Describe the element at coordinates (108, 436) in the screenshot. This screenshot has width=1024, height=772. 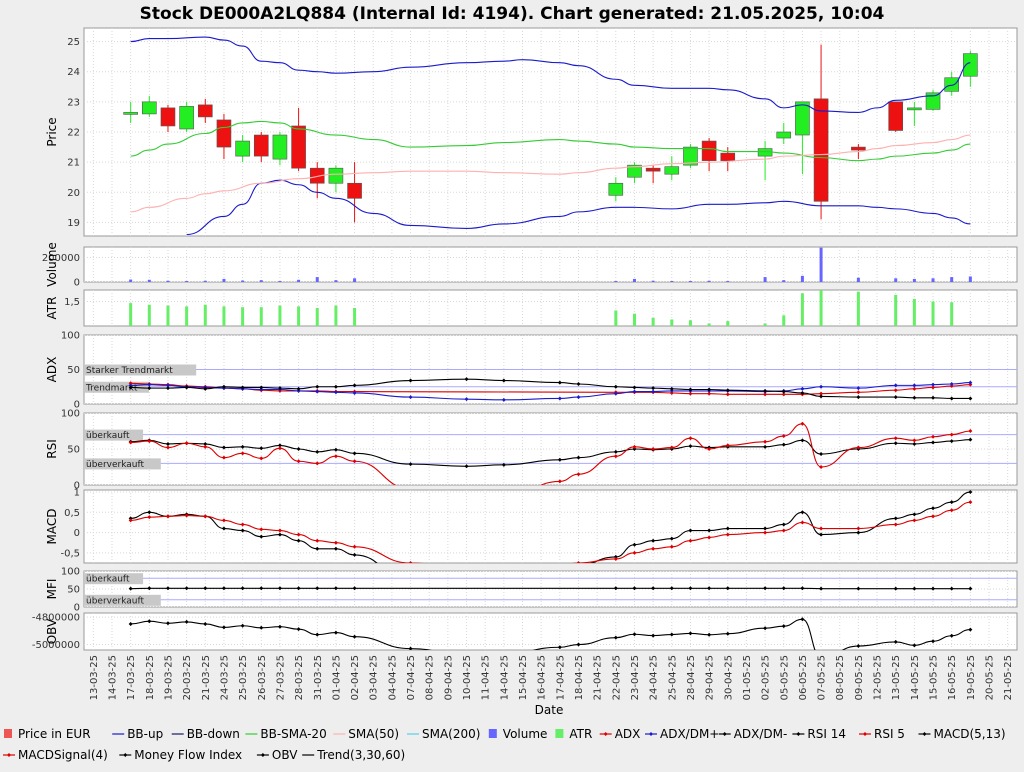
I see `rsi-reference-label: überkauft` at that location.